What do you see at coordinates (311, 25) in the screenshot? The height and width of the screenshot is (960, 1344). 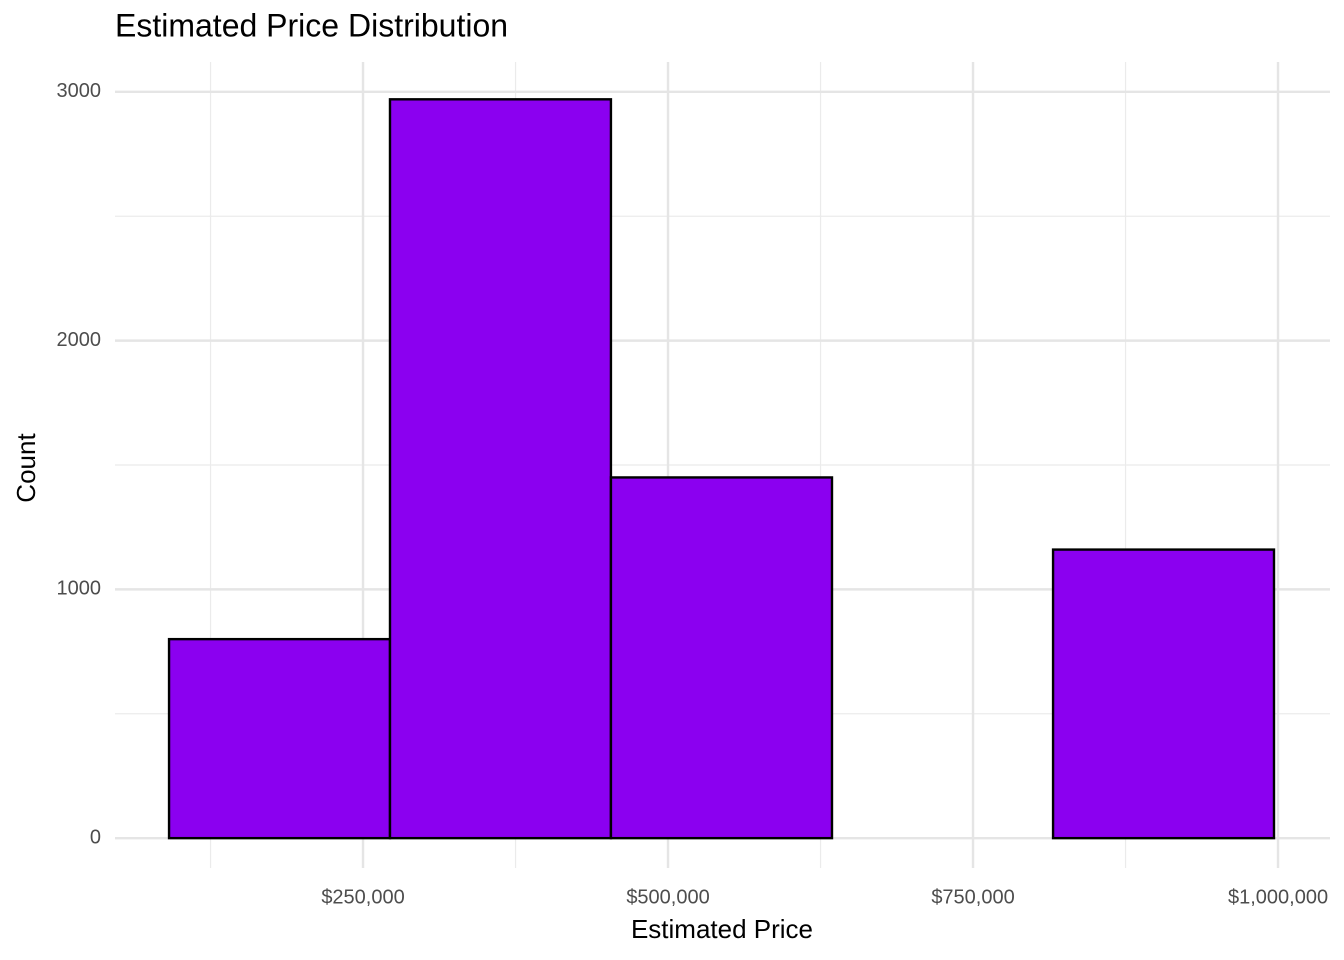 I see `chart-title: Estimated Price Distribution` at bounding box center [311, 25].